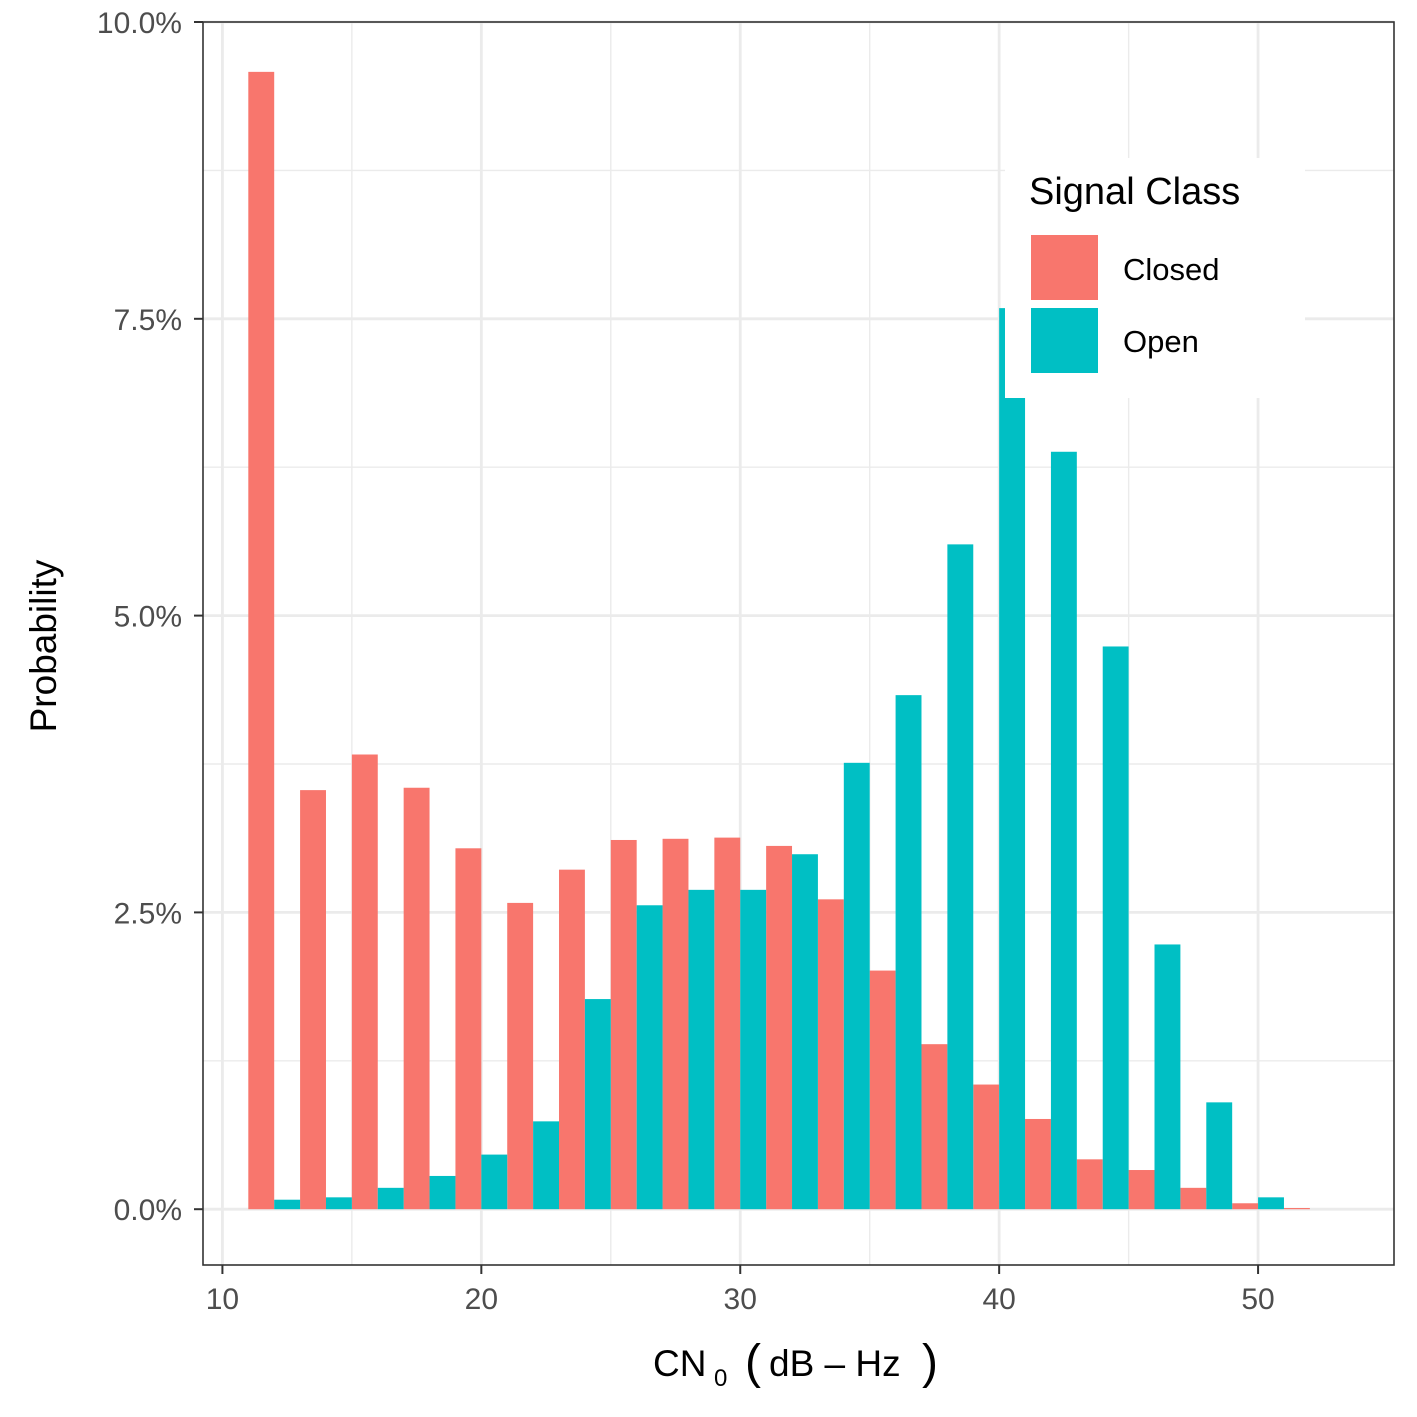 The width and height of the screenshot is (1417, 1417). I want to click on x-axis-label-units: dB – Hz, so click(835, 1363).